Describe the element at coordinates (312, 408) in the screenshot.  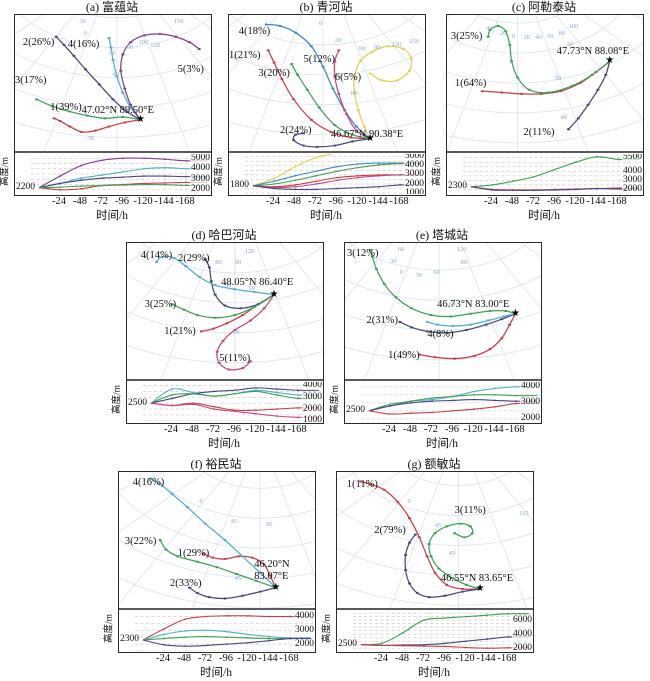
I see `profile-right-tick: 2000` at that location.